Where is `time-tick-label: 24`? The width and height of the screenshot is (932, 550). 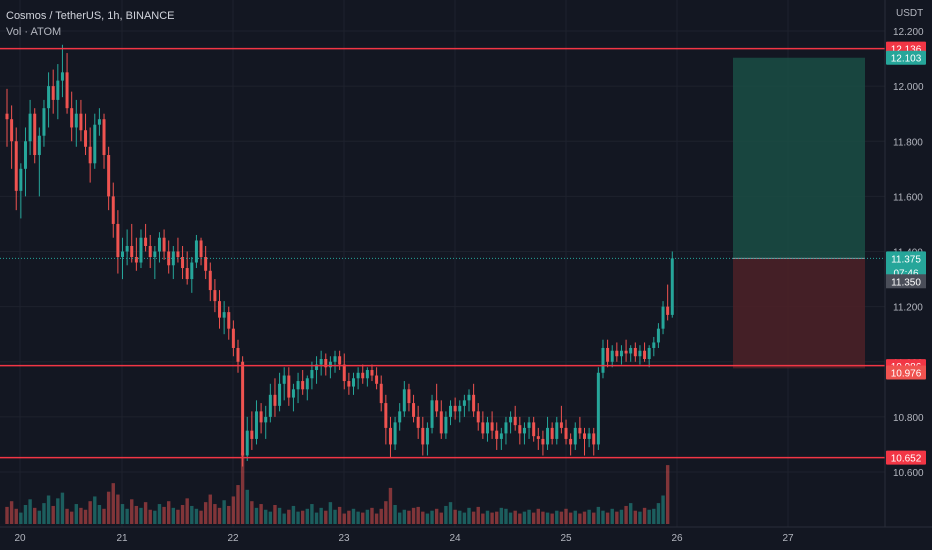 time-tick-label: 24 is located at coordinates (455, 538).